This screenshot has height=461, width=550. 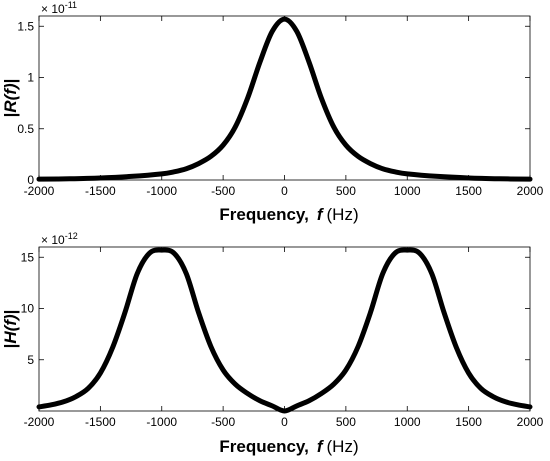 What do you see at coordinates (25, 129) in the screenshot?
I see `y-tick-label: 0.5` at bounding box center [25, 129].